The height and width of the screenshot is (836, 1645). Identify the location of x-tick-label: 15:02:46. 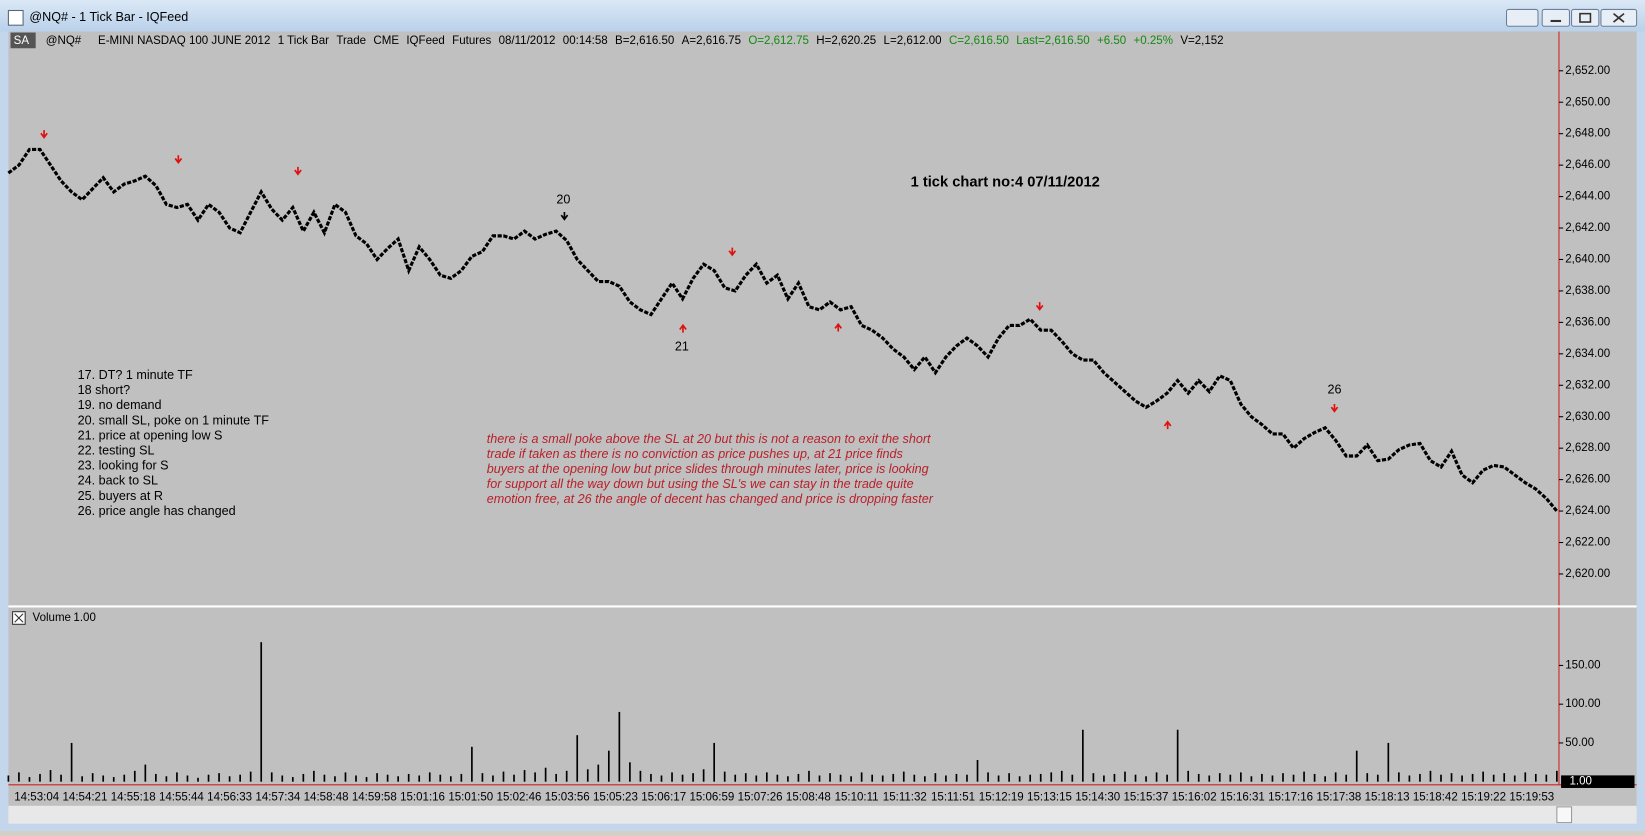
(519, 797).